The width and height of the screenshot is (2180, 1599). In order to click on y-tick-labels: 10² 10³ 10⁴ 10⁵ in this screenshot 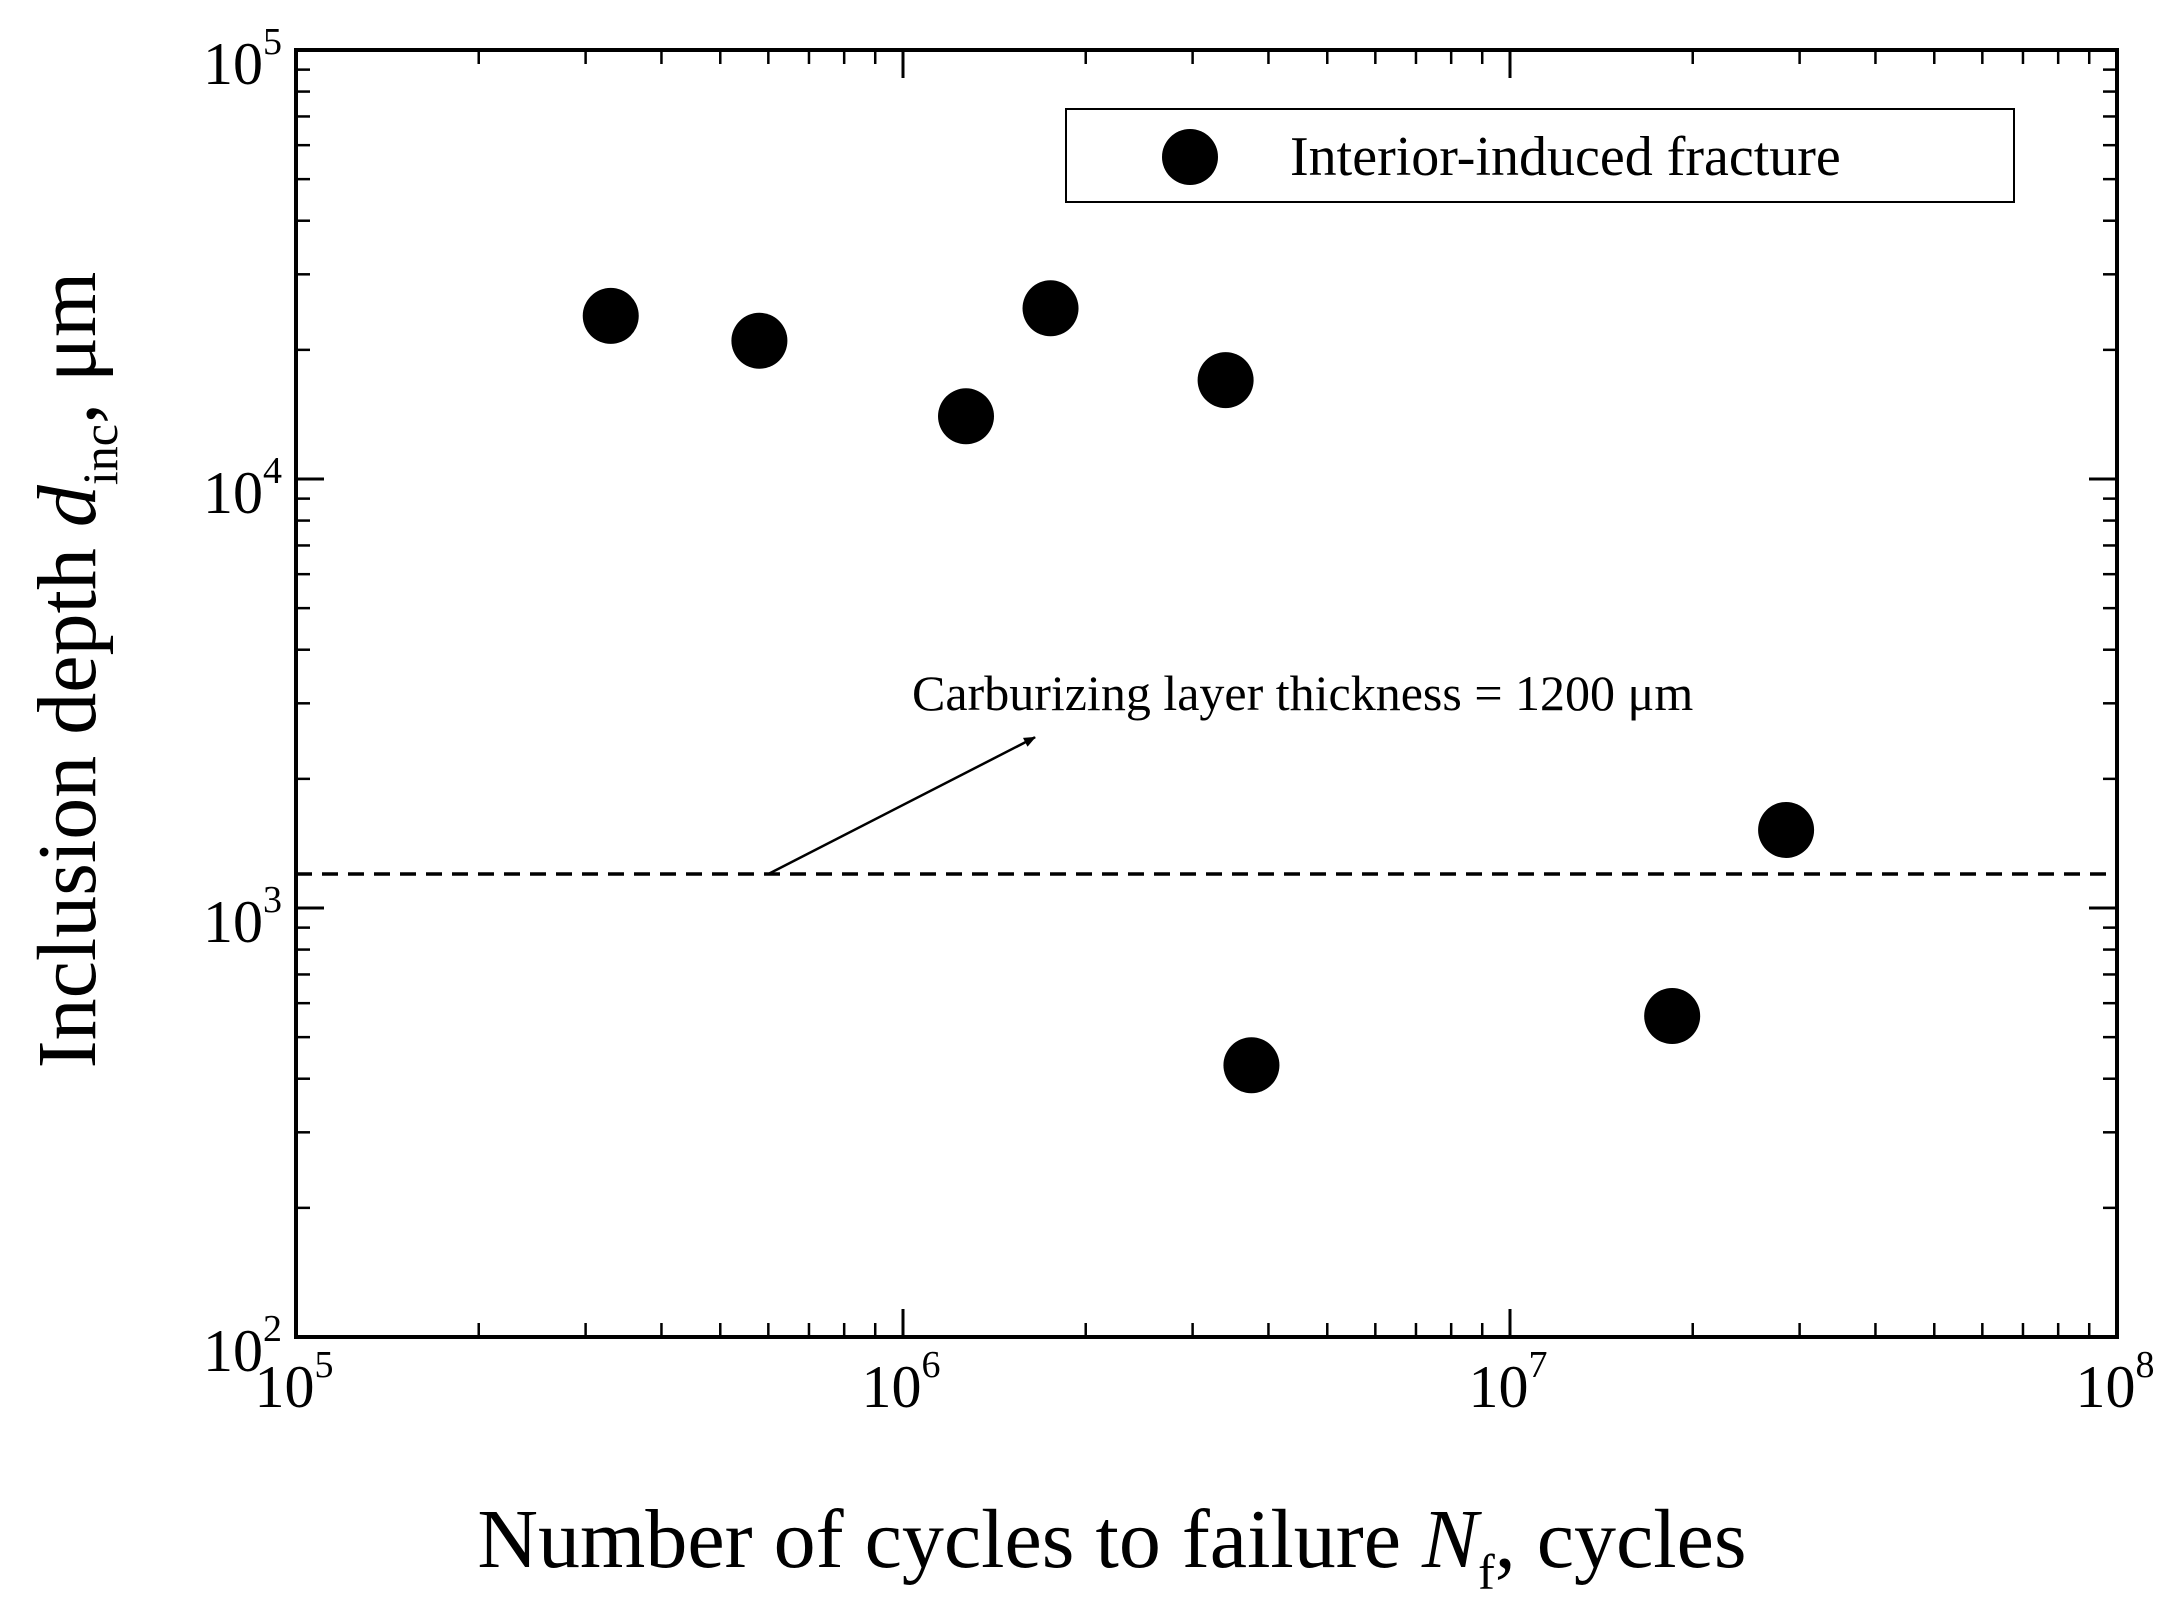, I will do `click(242, 702)`.